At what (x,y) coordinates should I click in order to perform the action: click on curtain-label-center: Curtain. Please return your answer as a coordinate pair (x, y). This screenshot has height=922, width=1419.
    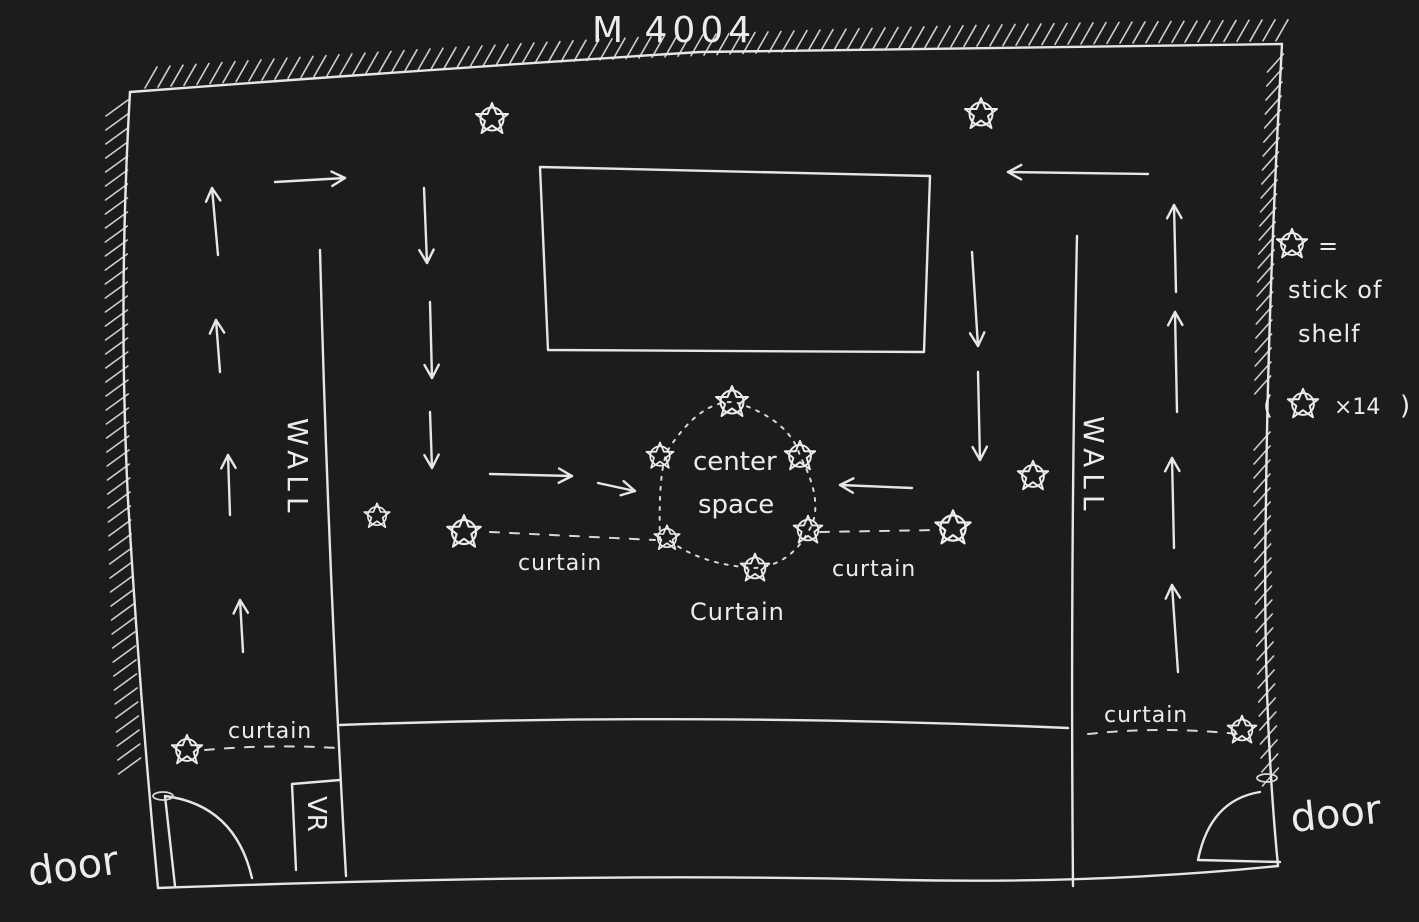
    Looking at the image, I should click on (737, 612).